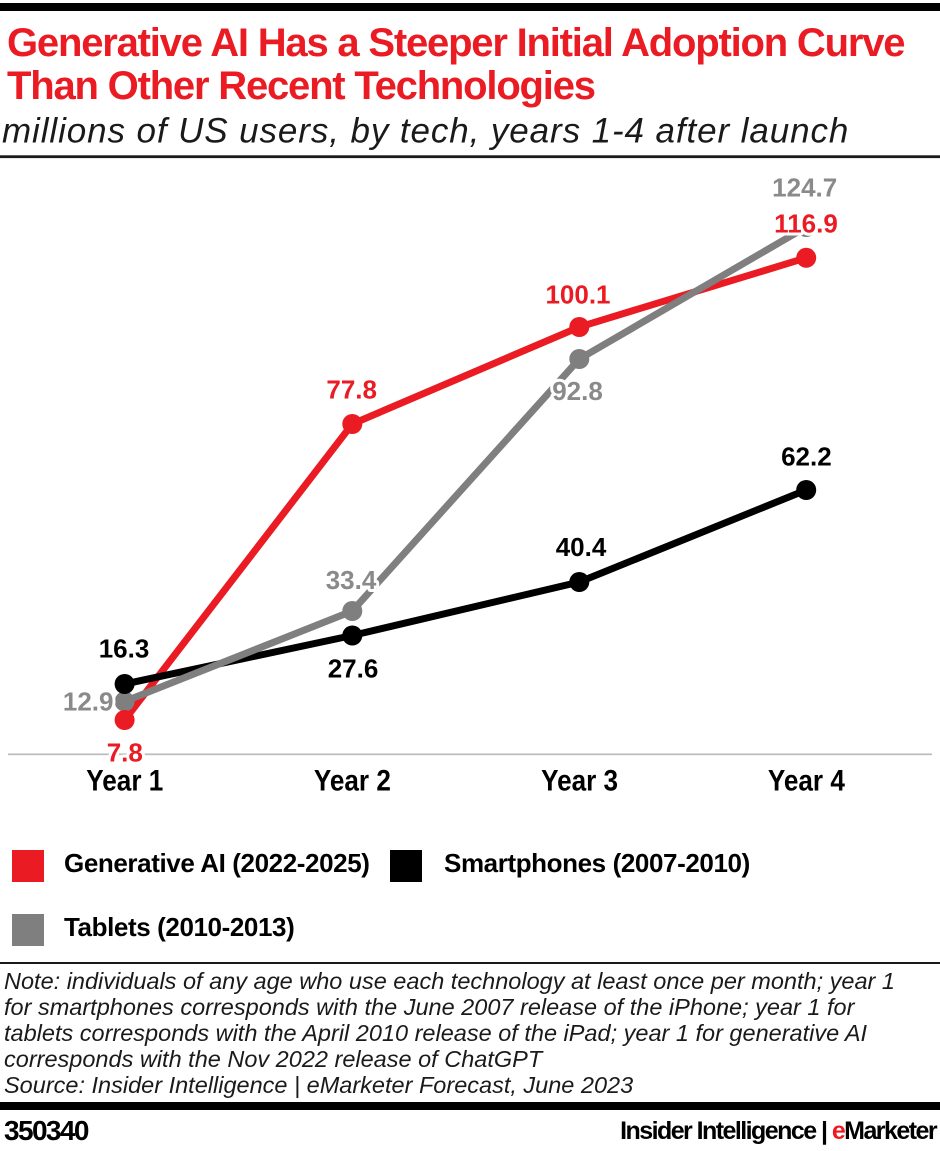 This screenshot has width=940, height=1151. Describe the element at coordinates (301, 86) in the screenshot. I see `svg-text: Than Other Recent Technologies` at that location.